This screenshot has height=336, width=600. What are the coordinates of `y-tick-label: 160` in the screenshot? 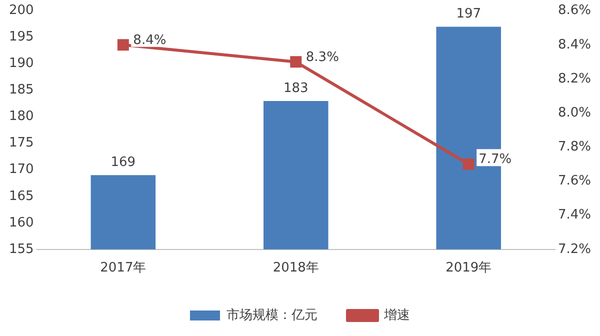 It's located at (21, 222).